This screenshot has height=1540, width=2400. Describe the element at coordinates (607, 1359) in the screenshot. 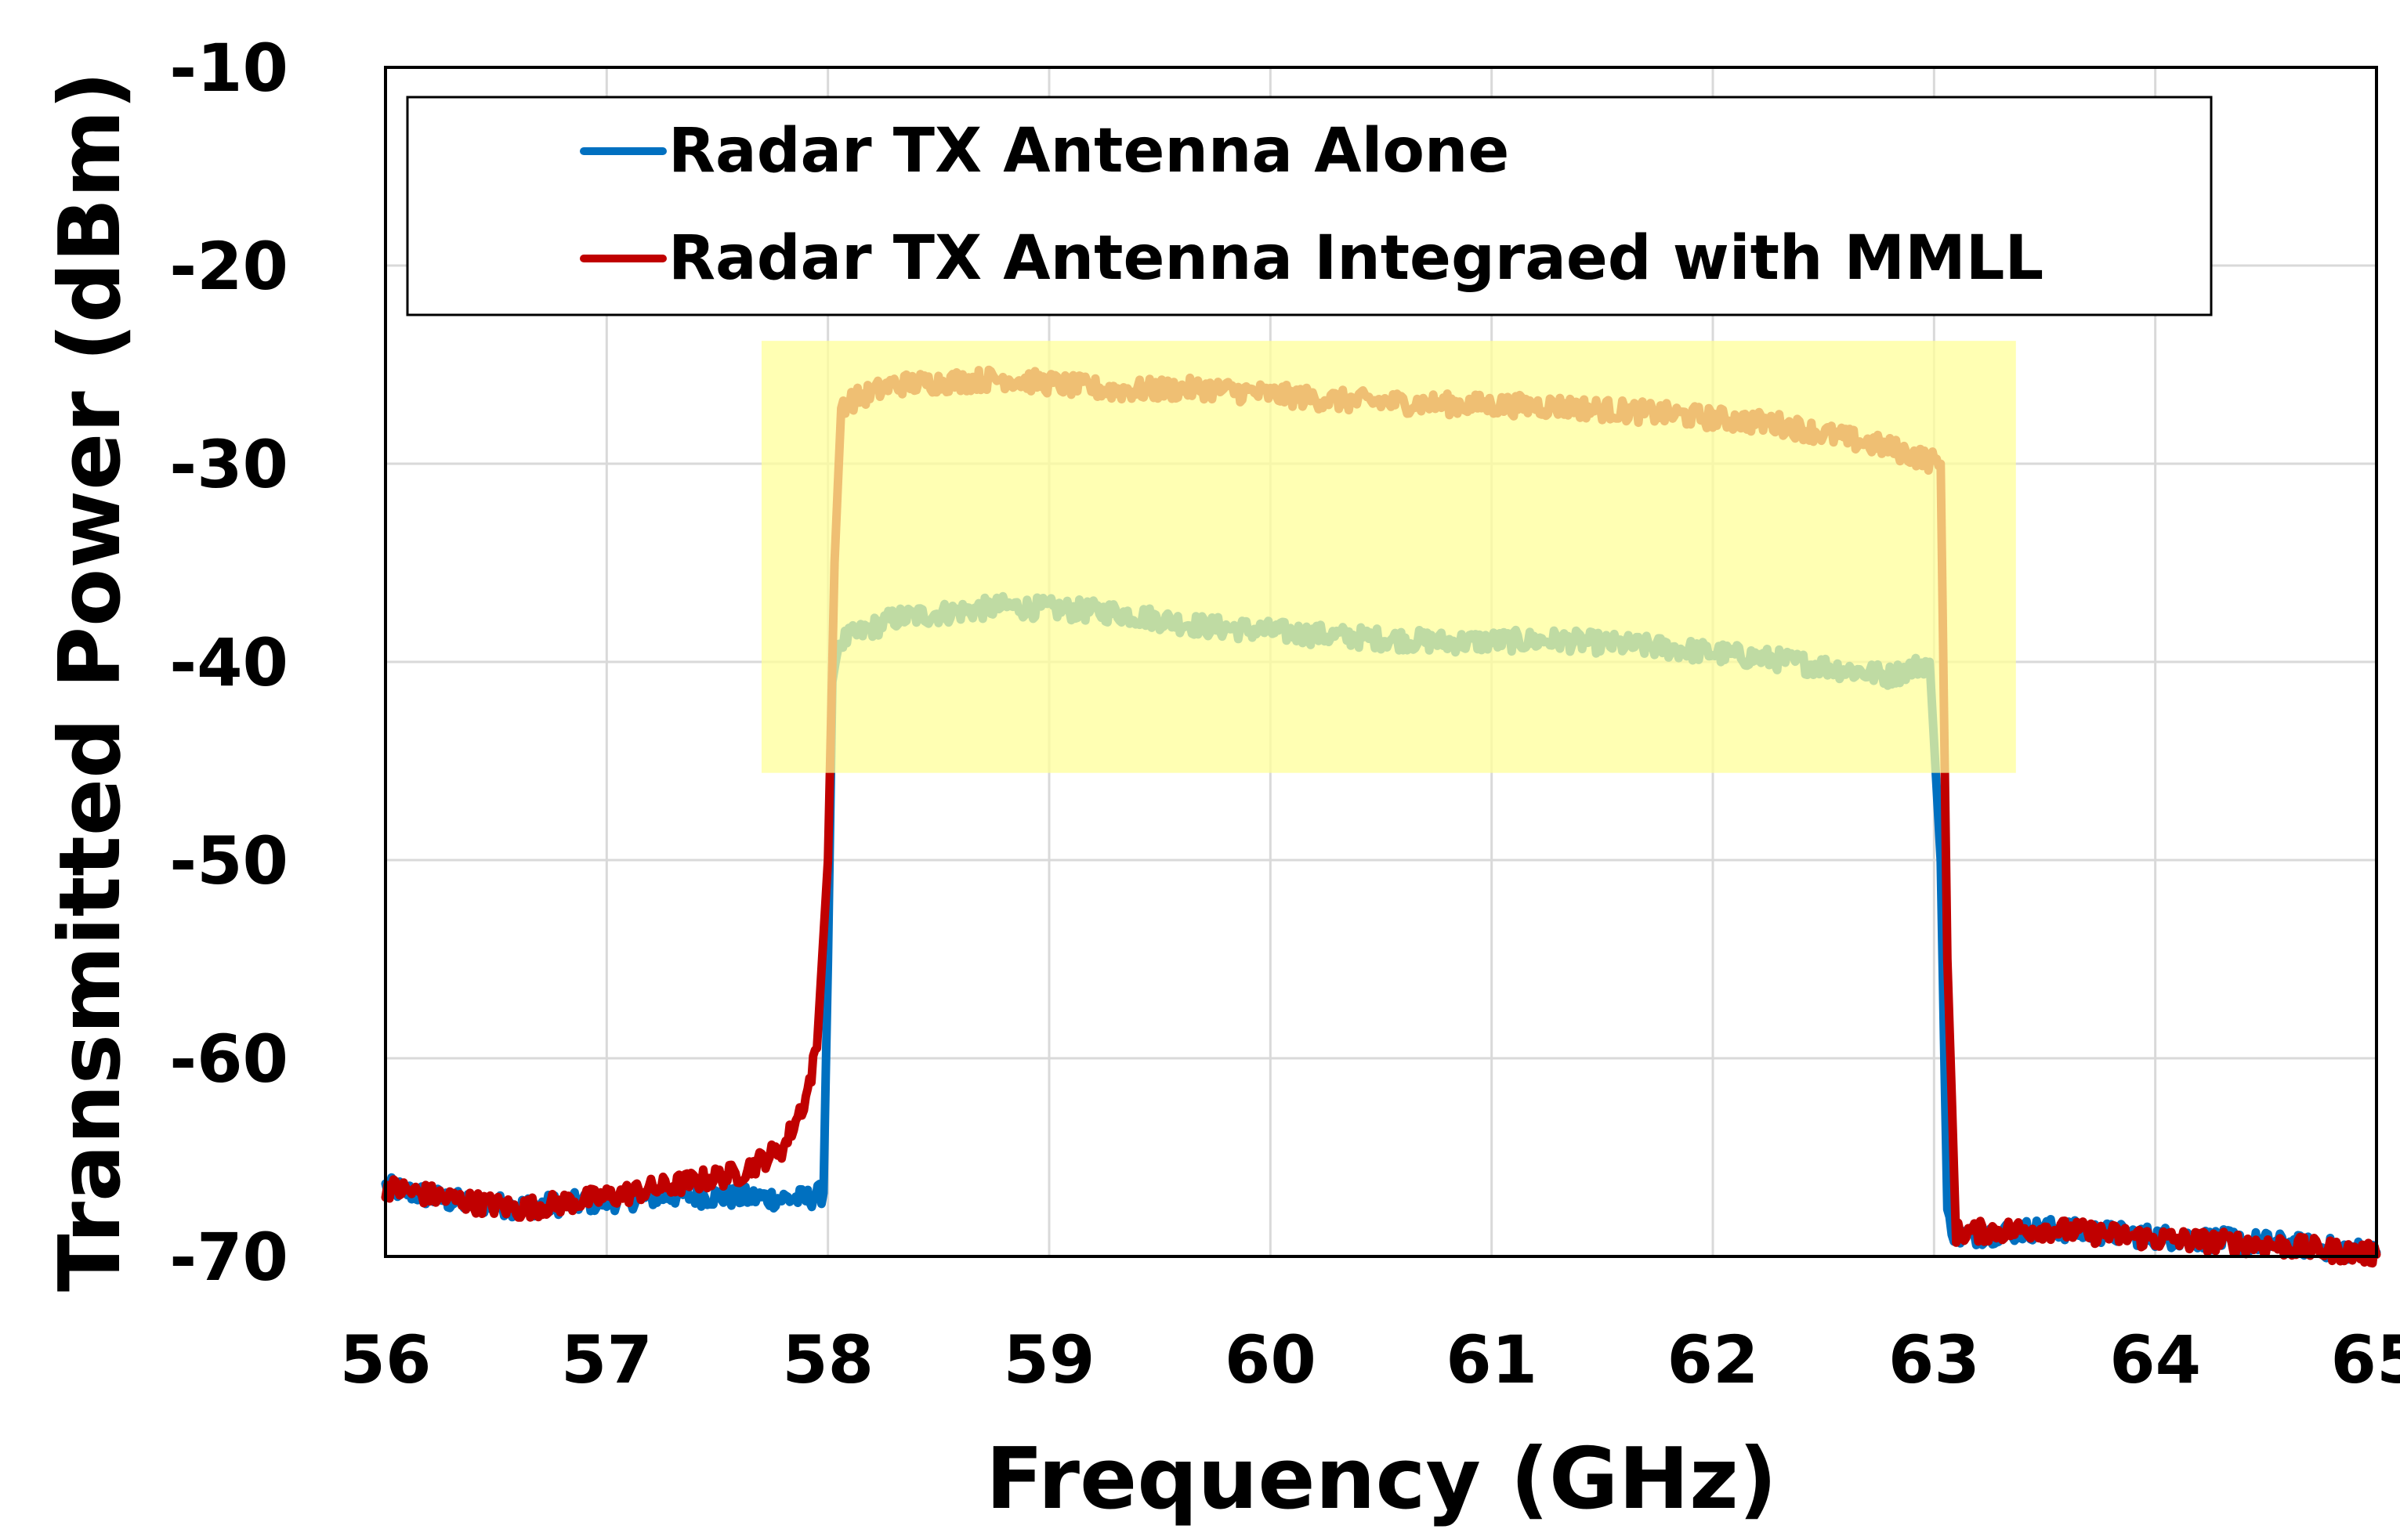

I see `x-tick-label: 57` at that location.